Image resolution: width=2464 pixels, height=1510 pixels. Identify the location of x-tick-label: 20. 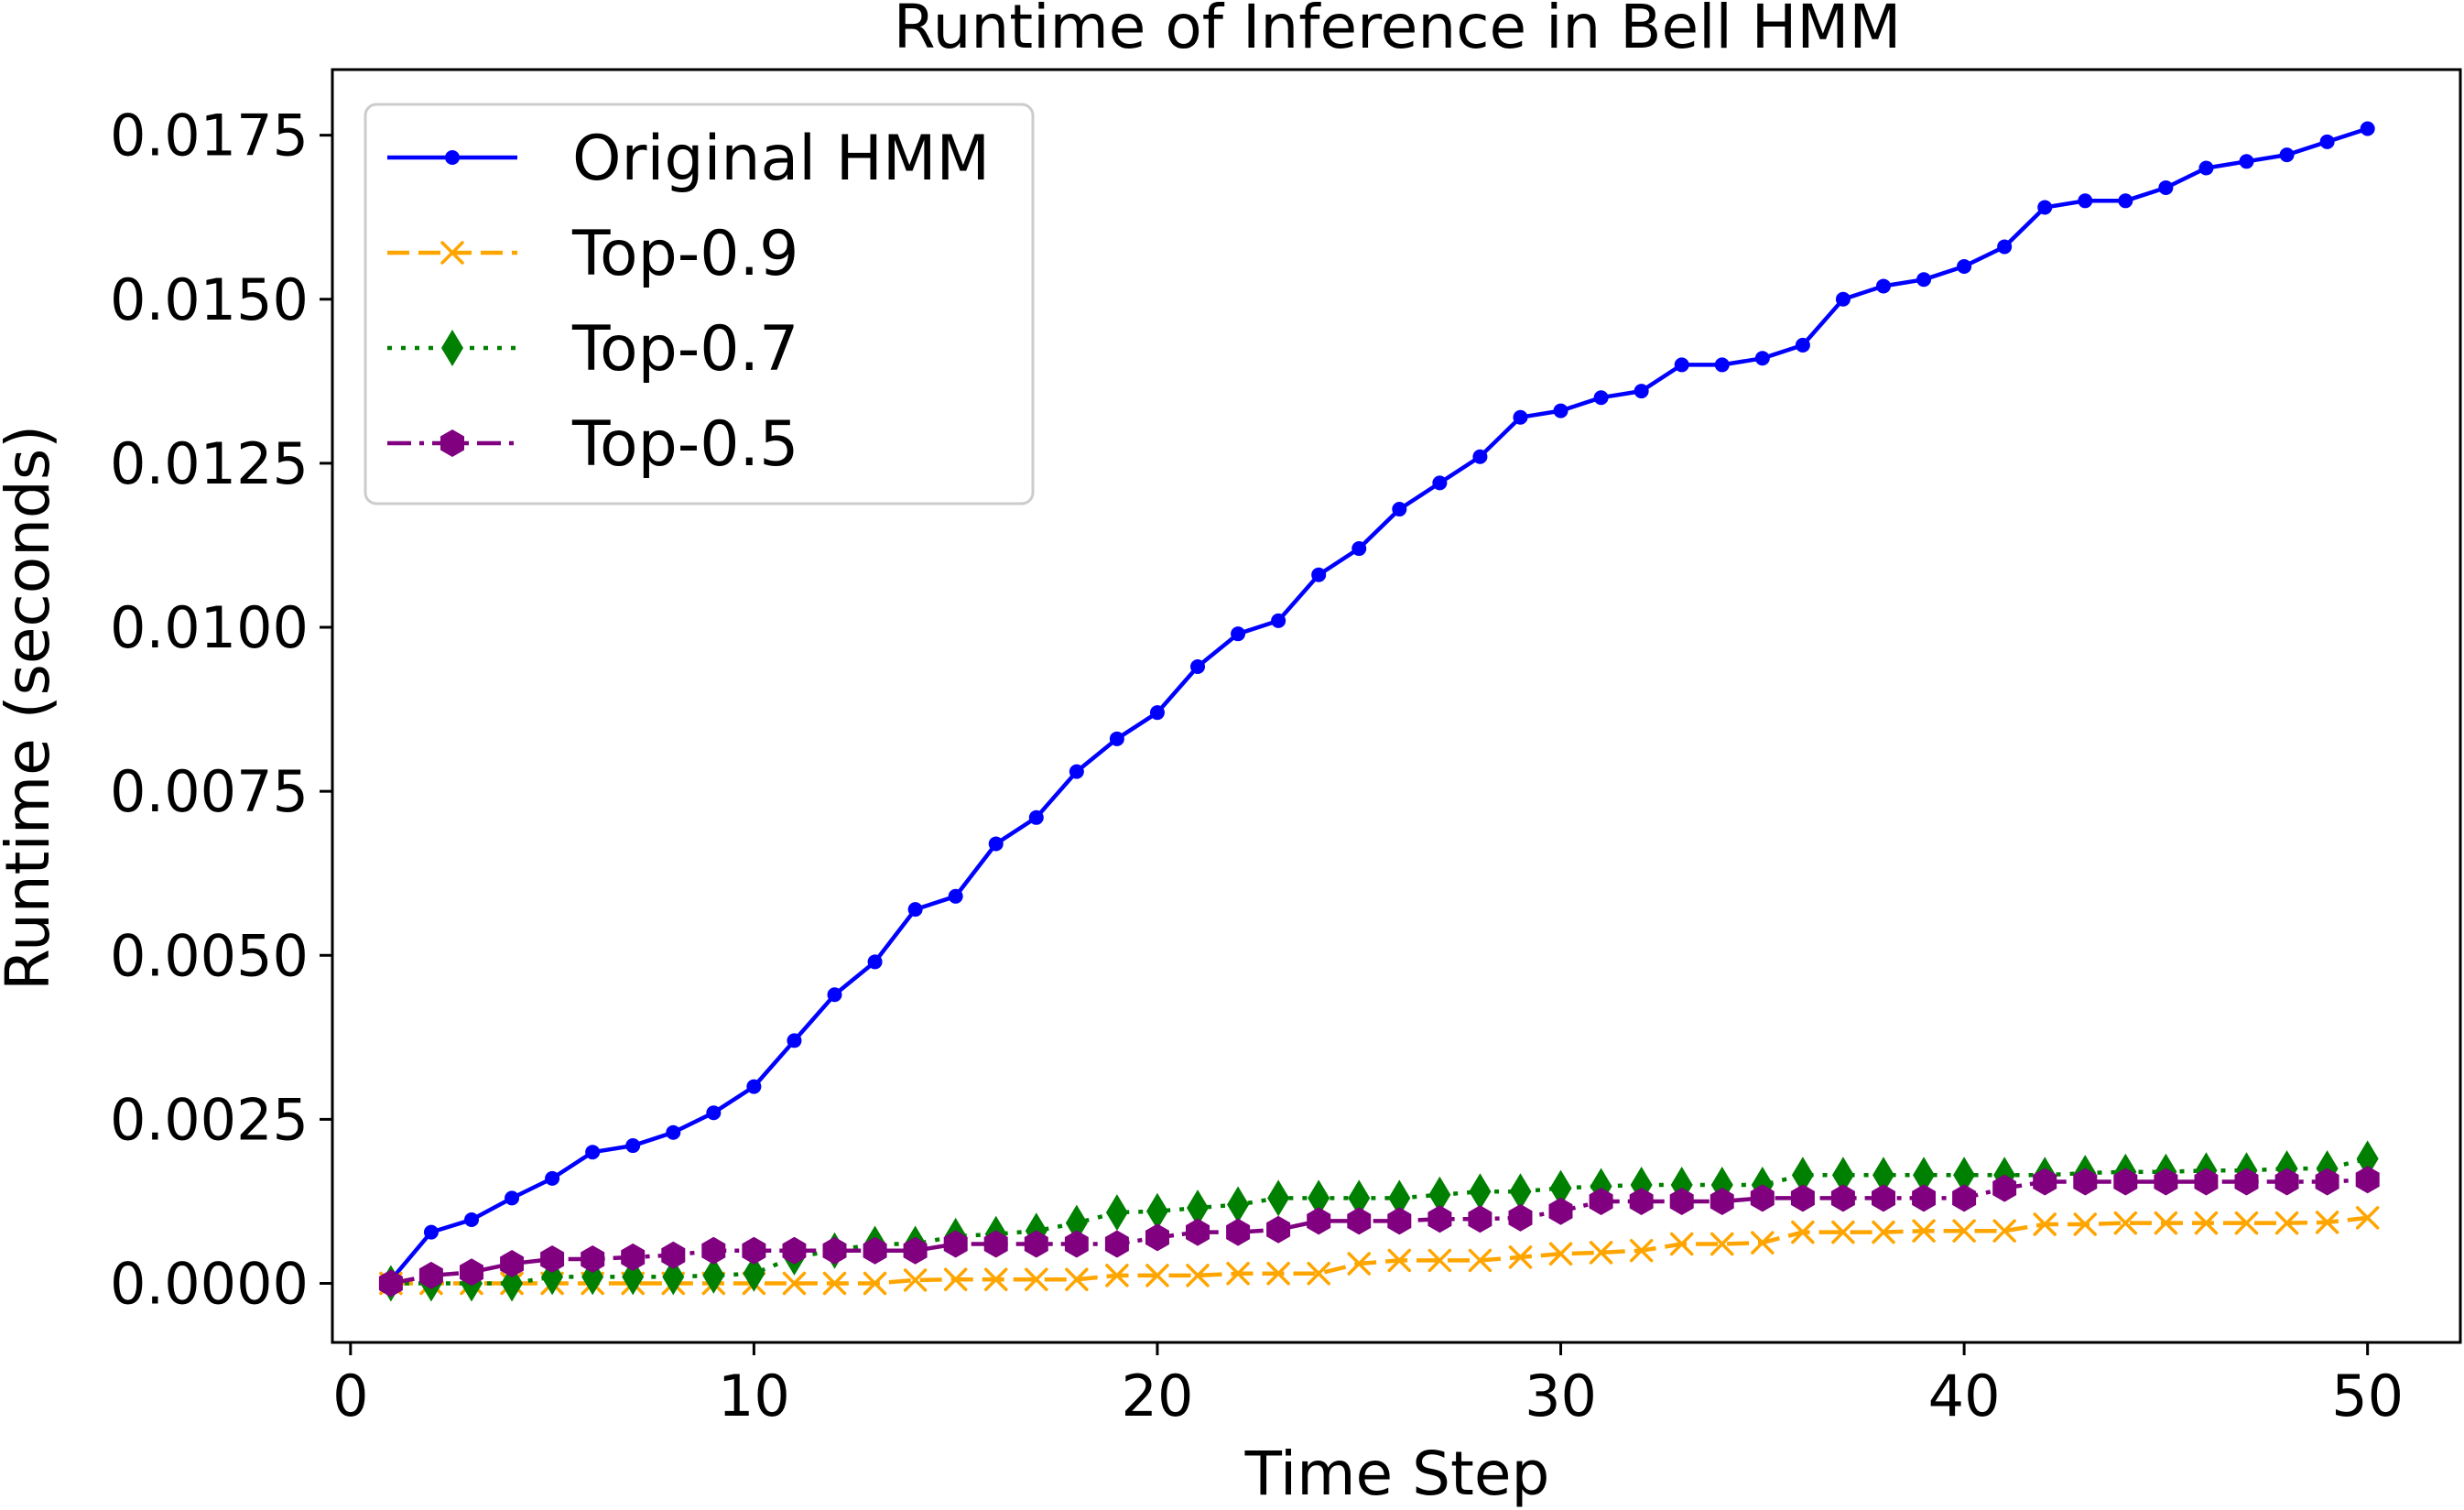
(1158, 1396).